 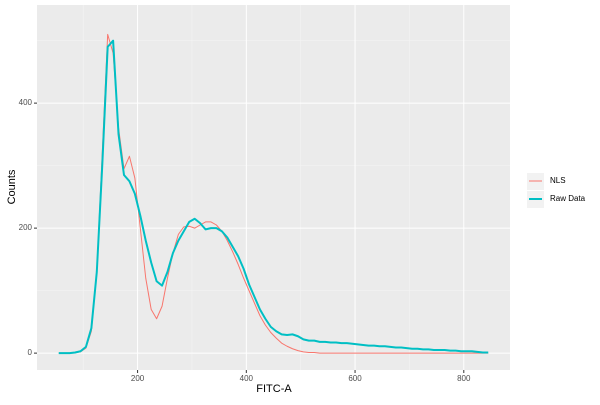 What do you see at coordinates (568, 198) in the screenshot?
I see `legend-label: Raw Data` at bounding box center [568, 198].